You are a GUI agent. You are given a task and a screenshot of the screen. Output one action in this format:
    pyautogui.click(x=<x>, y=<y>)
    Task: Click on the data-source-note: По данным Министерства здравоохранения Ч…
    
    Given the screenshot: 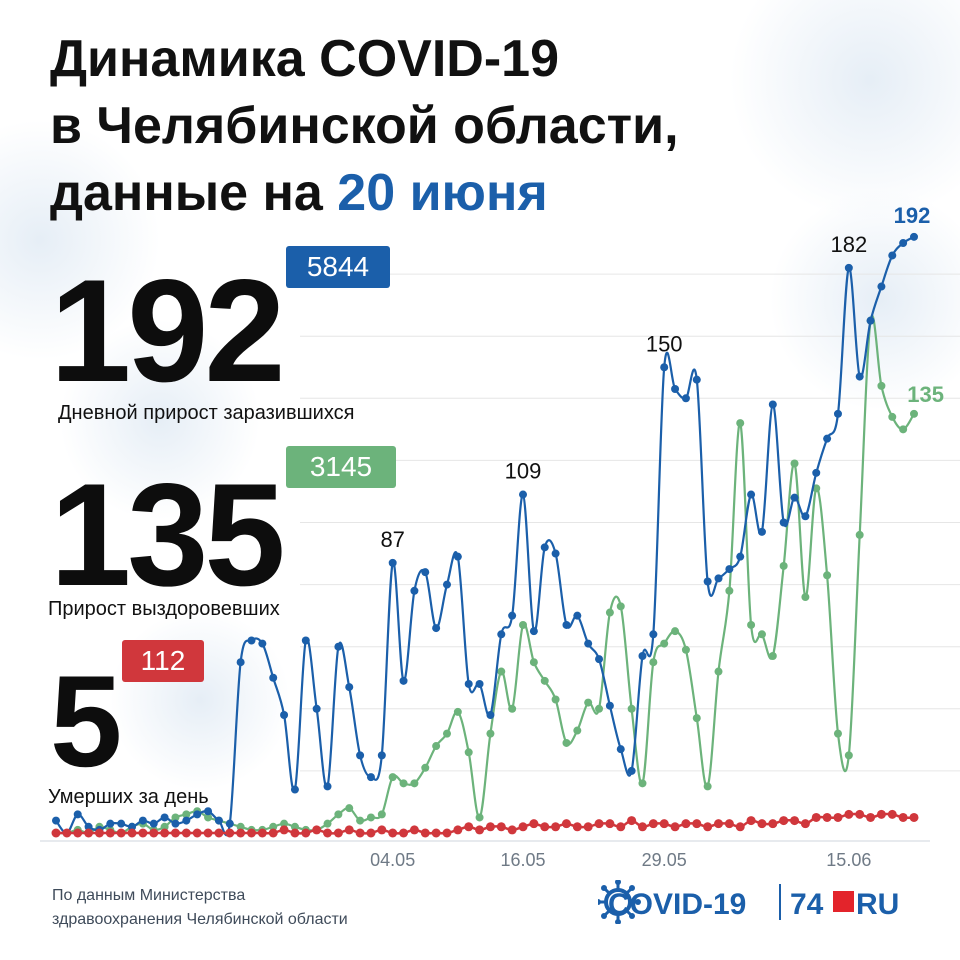 What is the action you would take?
    pyautogui.click(x=200, y=908)
    